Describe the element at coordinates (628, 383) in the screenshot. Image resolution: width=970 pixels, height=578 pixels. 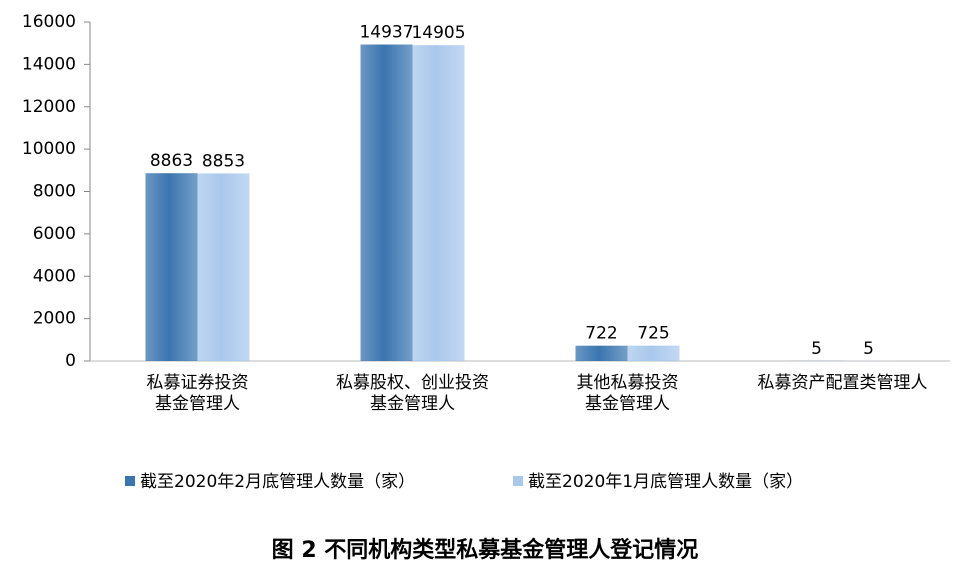
I see `x-tick-label: 其他私募投资` at that location.